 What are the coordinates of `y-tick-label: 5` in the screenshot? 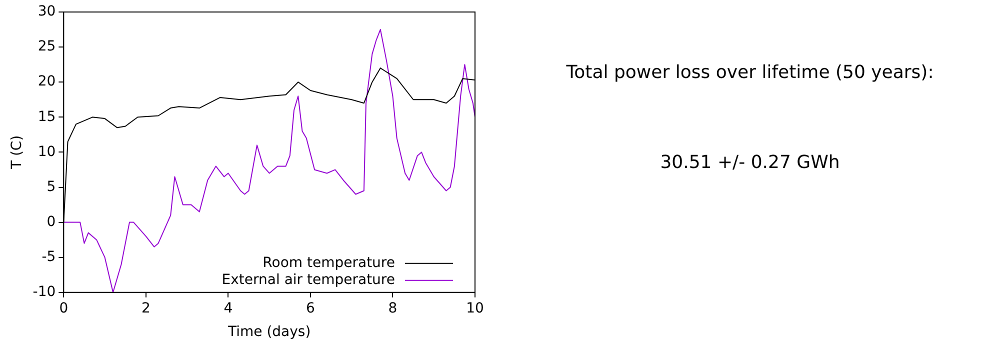 It's located at (51, 186).